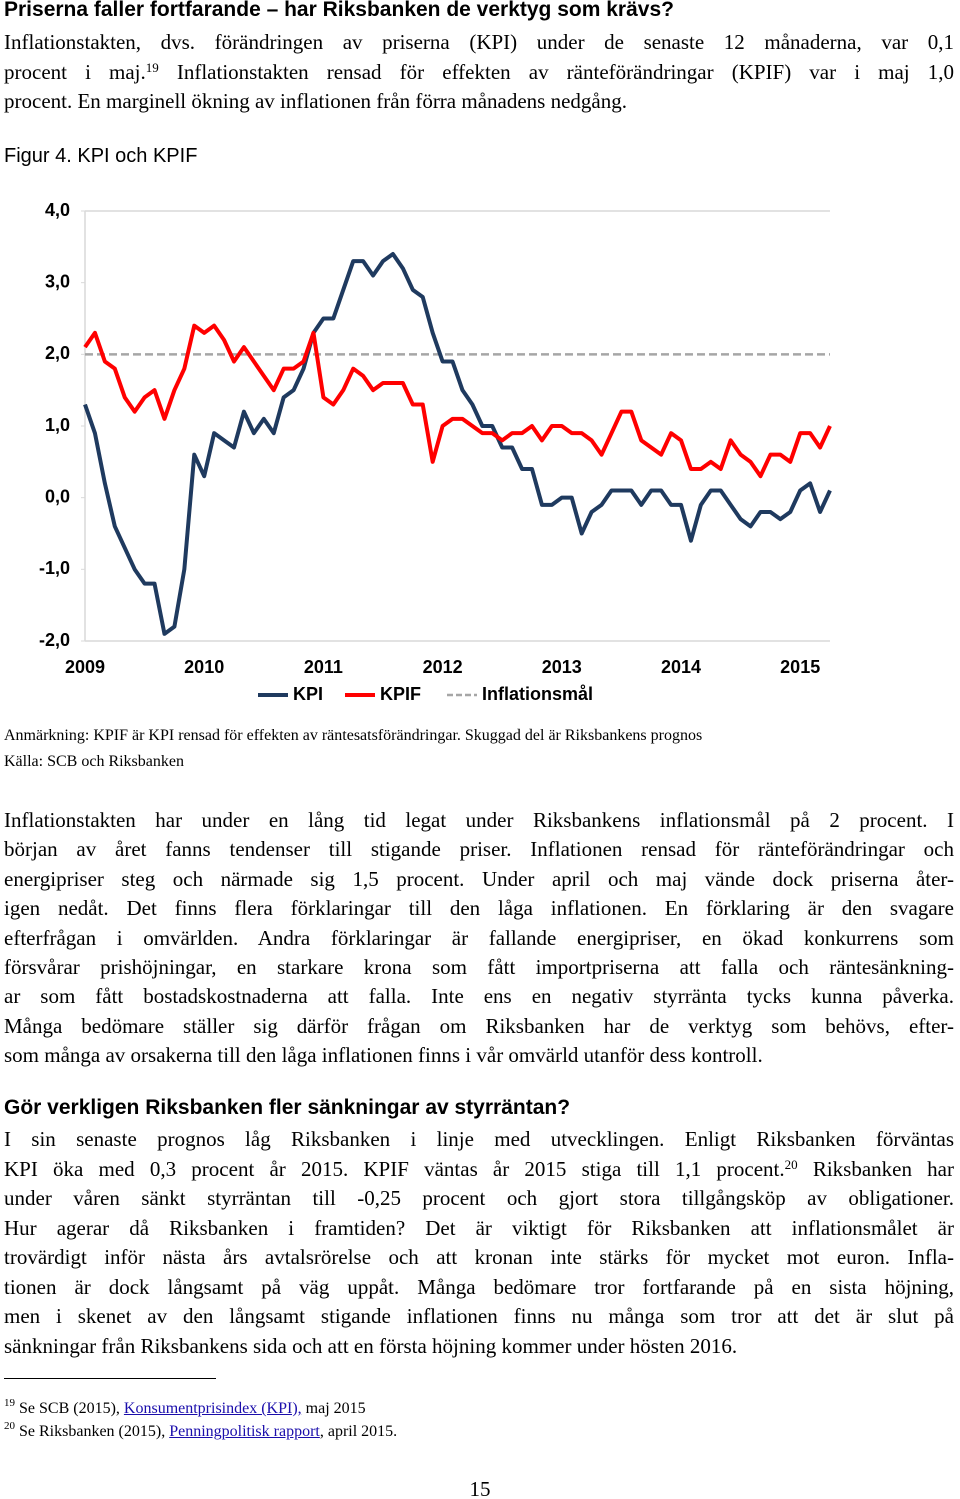 This screenshot has width=960, height=1499. Describe the element at coordinates (110, 1378) in the screenshot. I see `footnote-rule` at that location.